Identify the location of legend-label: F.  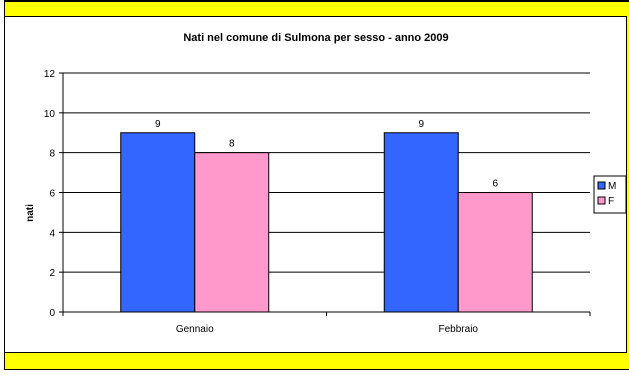
(611, 201).